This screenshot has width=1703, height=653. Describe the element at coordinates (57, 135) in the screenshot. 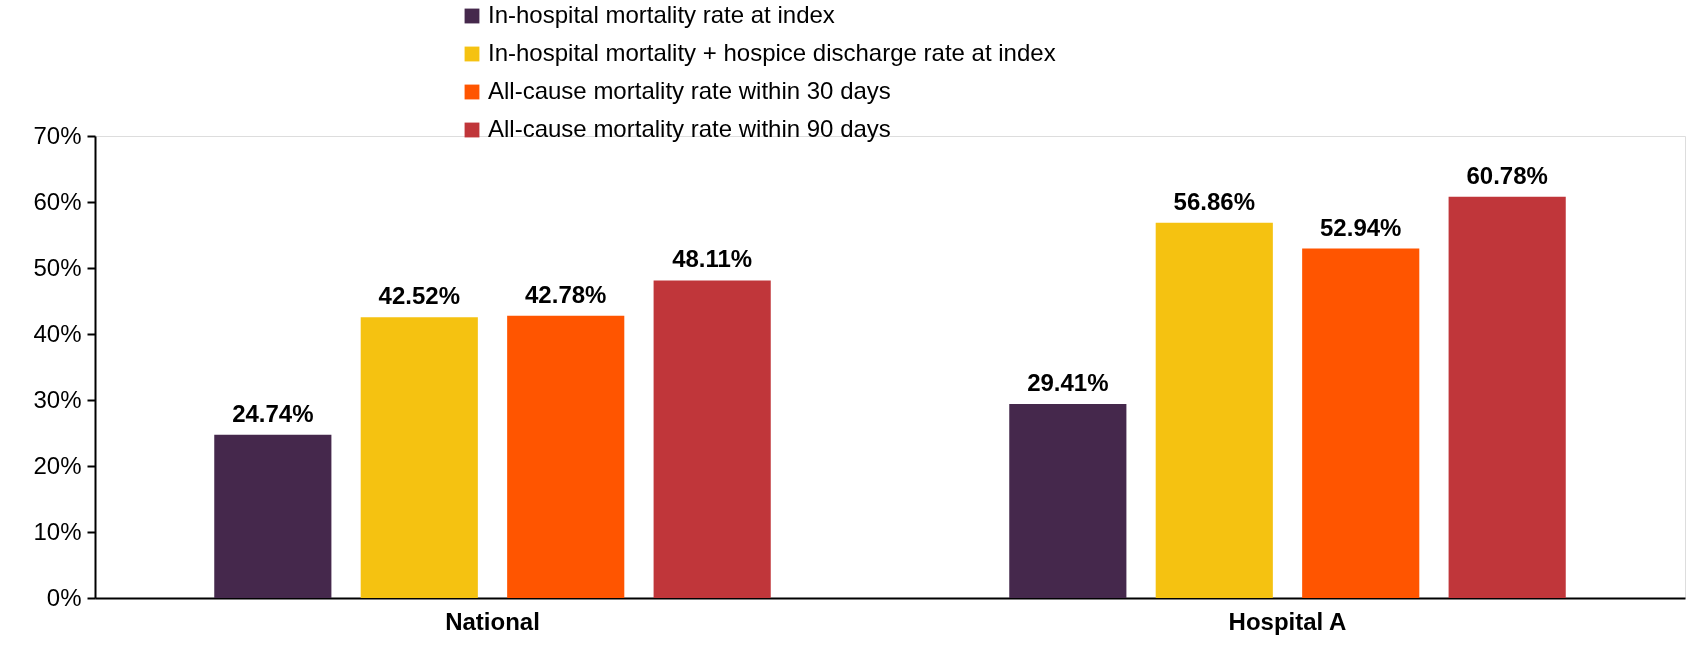

I see `y-tick-label: 70%` at that location.